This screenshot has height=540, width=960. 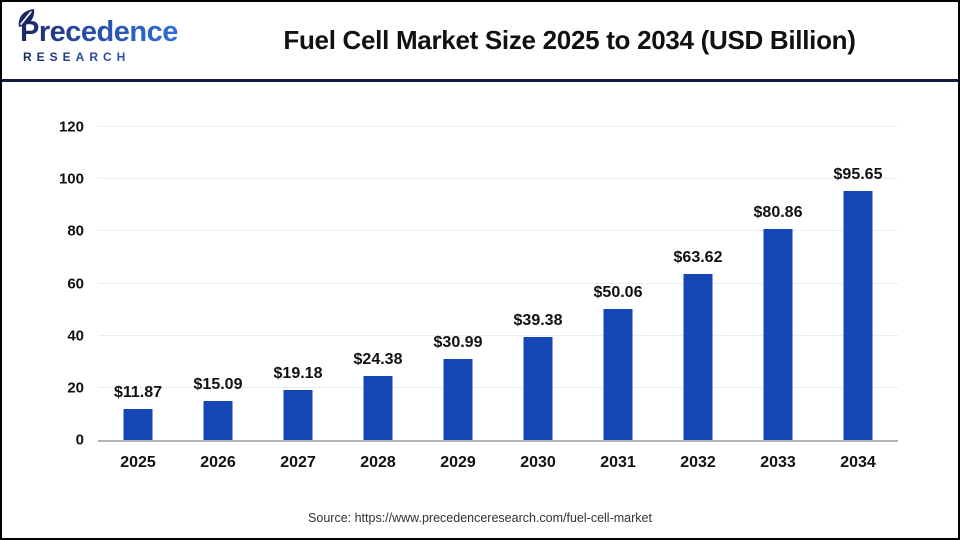 I want to click on y-tick-label: 120, so click(x=71, y=127).